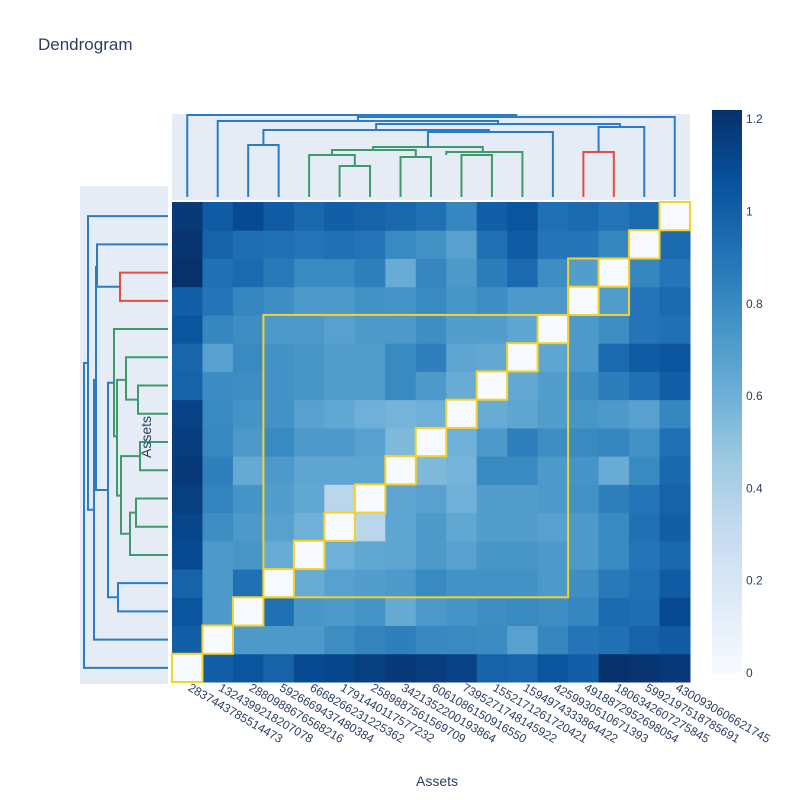  Describe the element at coordinates (85, 44) in the screenshot. I see `chart-title: Dendrogram` at that location.